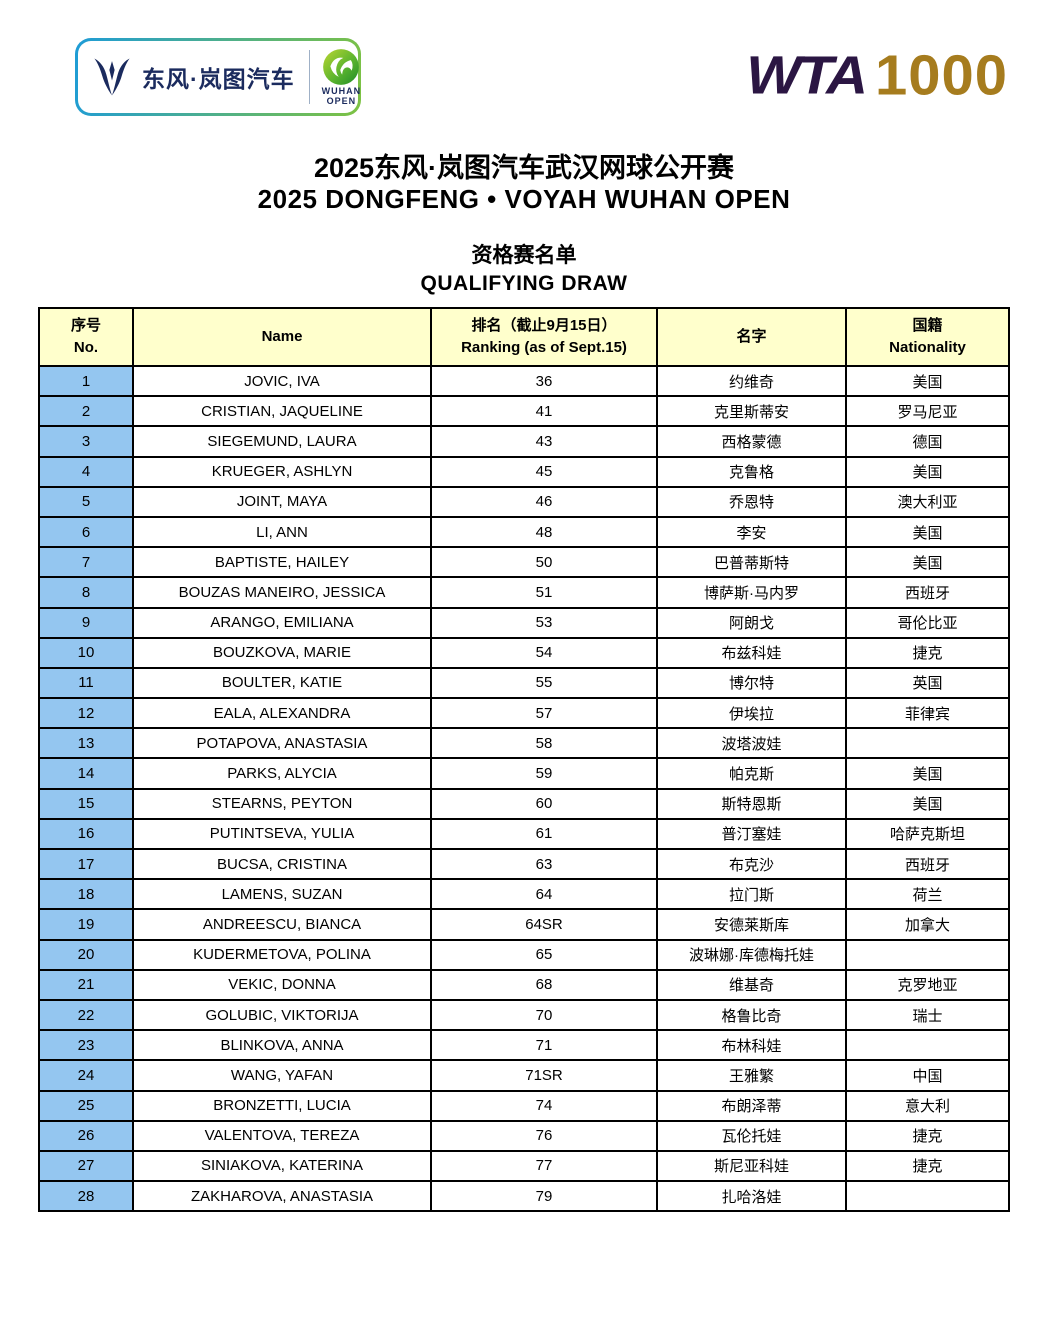 The image size is (1048, 1318). What do you see at coordinates (341, 101) in the screenshot?
I see `open-word: OPEN` at bounding box center [341, 101].